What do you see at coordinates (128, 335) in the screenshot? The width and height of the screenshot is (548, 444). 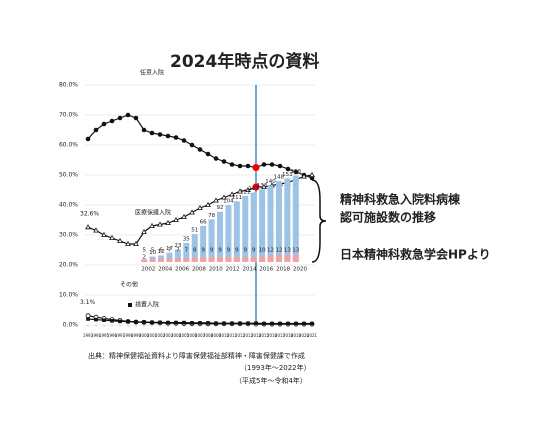 I see `x-tick-label: 1998` at bounding box center [128, 335].